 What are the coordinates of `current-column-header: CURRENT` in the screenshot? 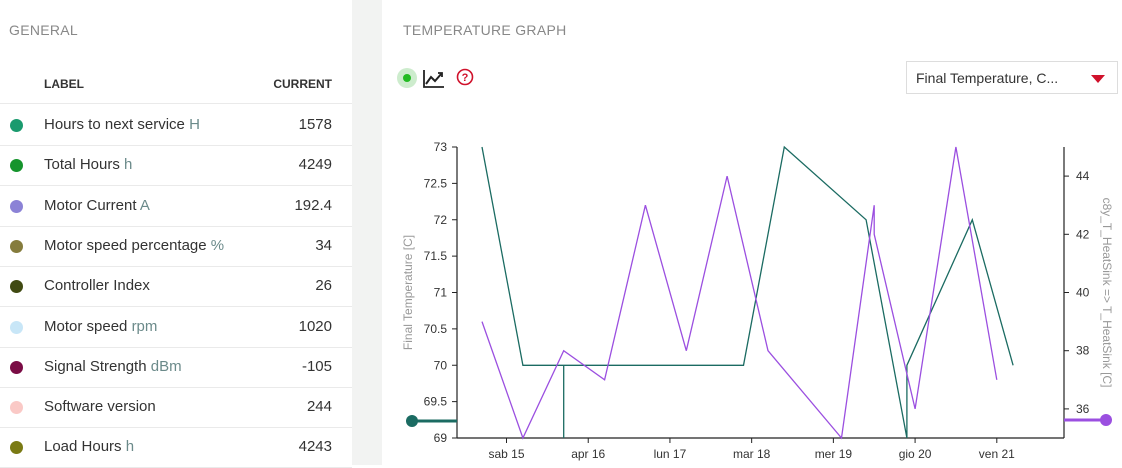 It's located at (302, 84).